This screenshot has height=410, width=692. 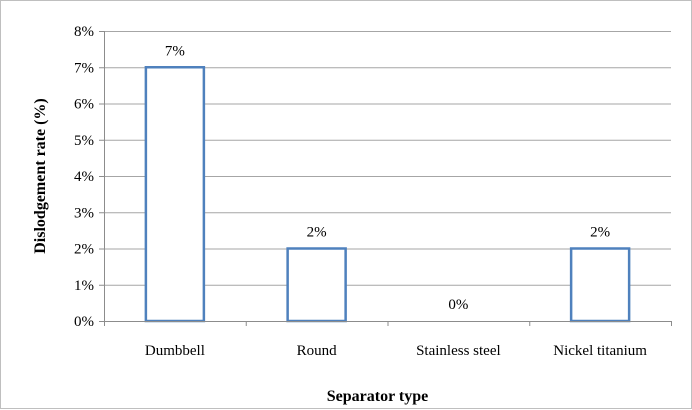 I want to click on y-tick-label: 5%, so click(x=84, y=141).